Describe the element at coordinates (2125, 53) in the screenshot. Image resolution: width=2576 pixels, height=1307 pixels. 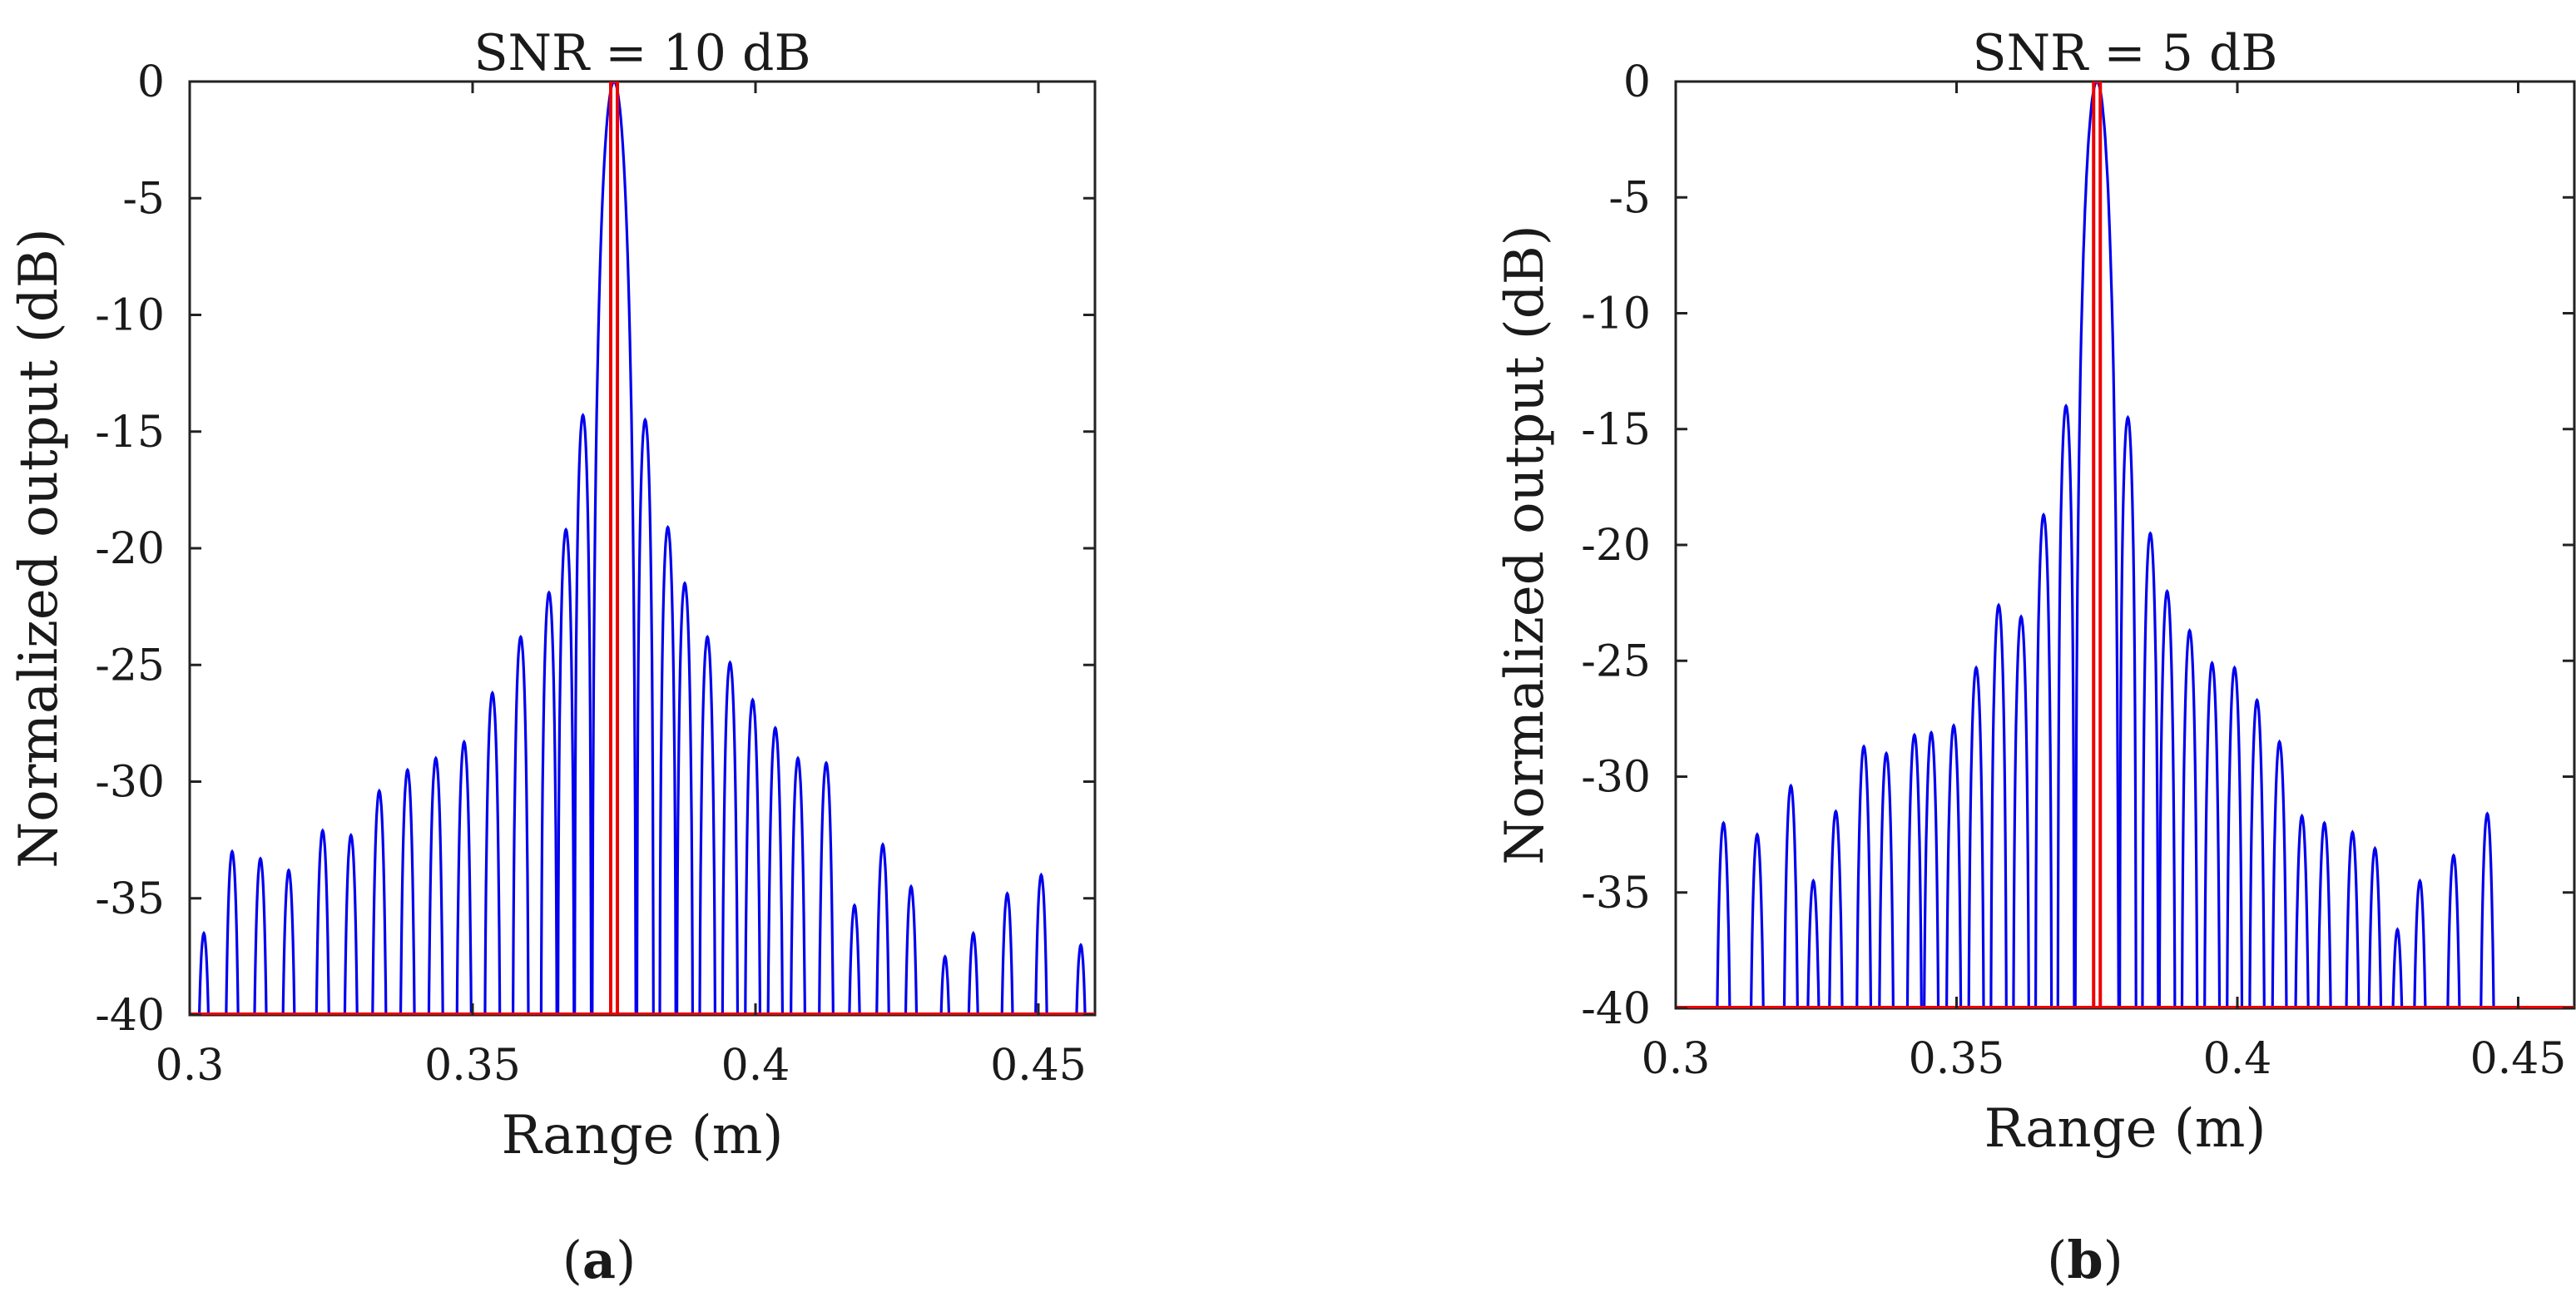
I see `chart-title: SNR = 5 dB` at that location.